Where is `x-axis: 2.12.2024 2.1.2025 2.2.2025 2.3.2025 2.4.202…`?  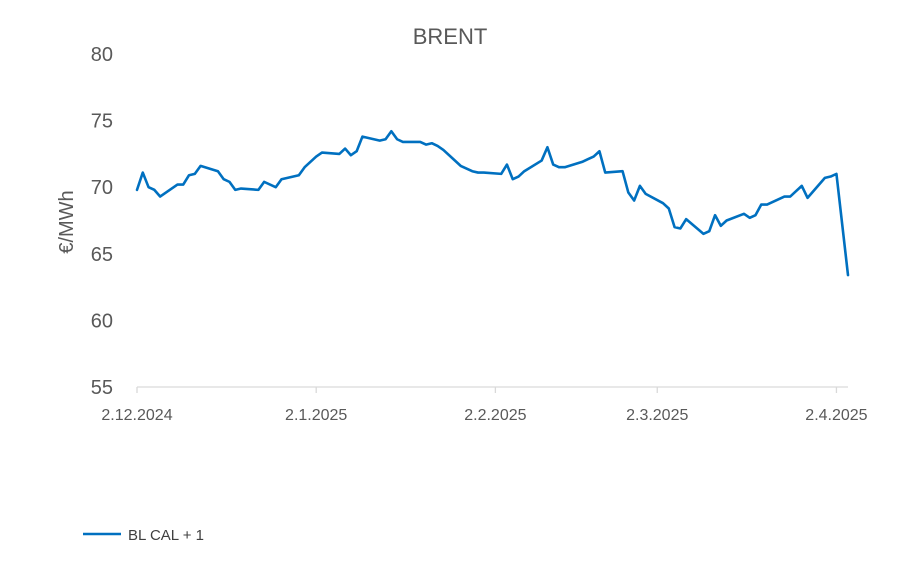
x-axis: 2.12.2024 2.1.2025 2.2.2025 2.3.2025 2.4.202… is located at coordinates (484, 405).